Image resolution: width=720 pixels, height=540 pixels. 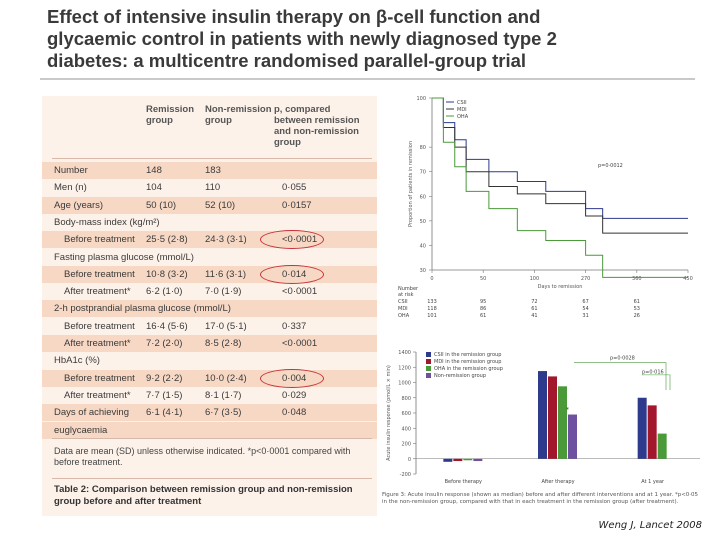 I want to click on cell-p-value: 0·0157, so click(x=297, y=205).